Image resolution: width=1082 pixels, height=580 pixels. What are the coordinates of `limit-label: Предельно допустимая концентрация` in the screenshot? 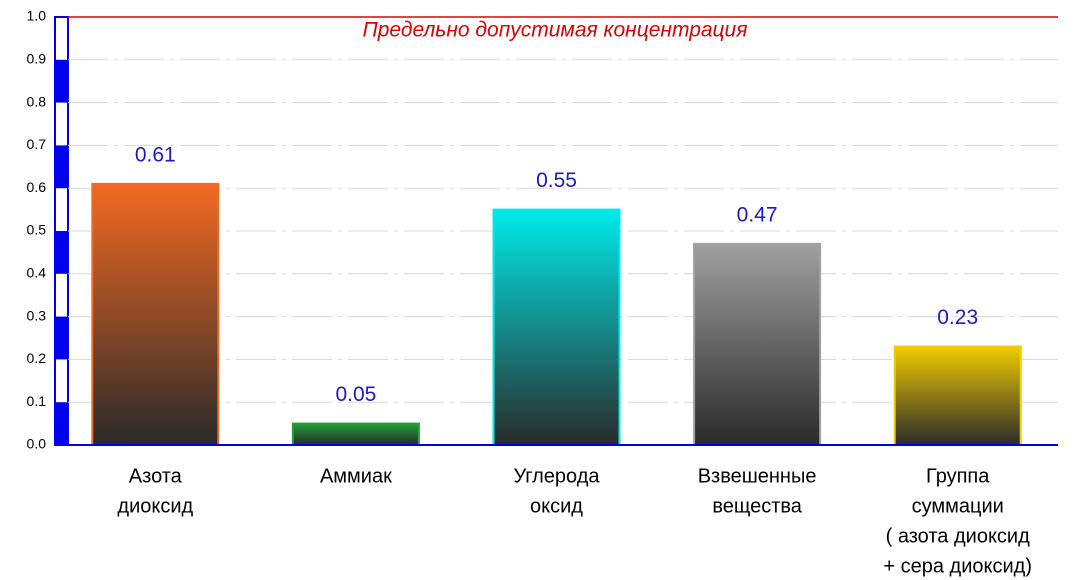 It's located at (555, 30).